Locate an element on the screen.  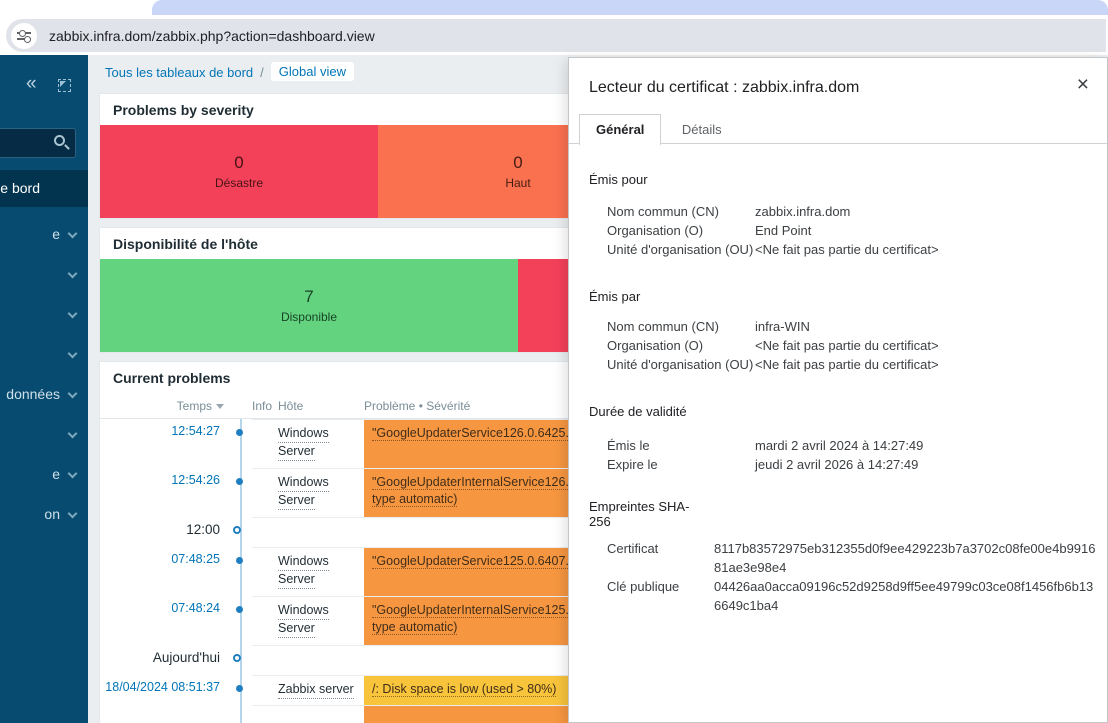
problem-link: "GoogleUpdaterService126.0.6425.0 is located at coordinates (474, 433).